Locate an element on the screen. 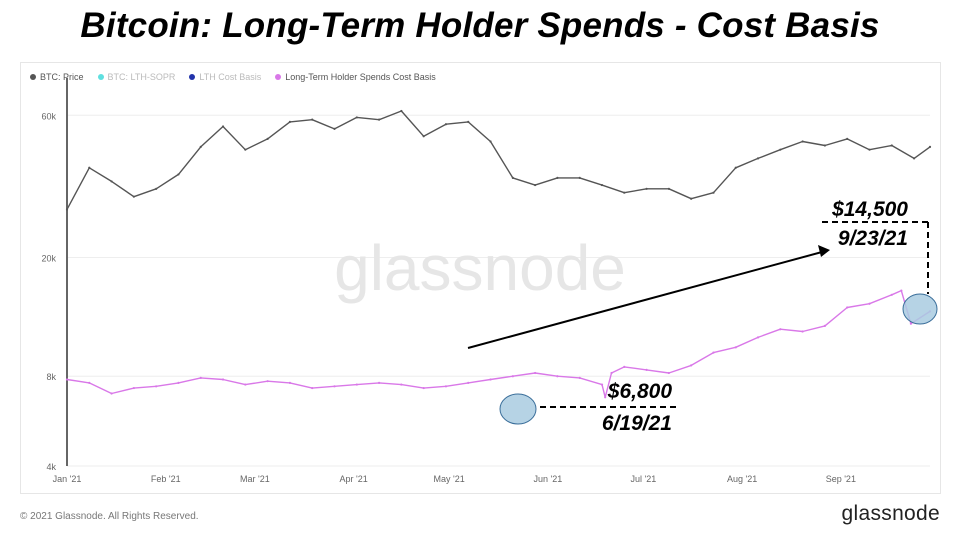 The image size is (960, 540). y-tick-label: 20k is located at coordinates (48, 259).